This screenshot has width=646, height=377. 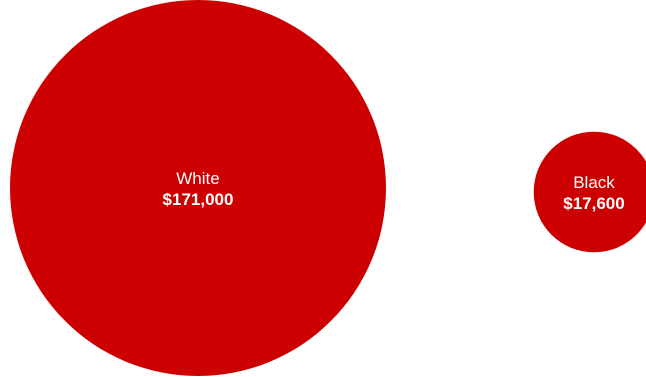 I want to click on bubble-black-circle, so click(x=589, y=192).